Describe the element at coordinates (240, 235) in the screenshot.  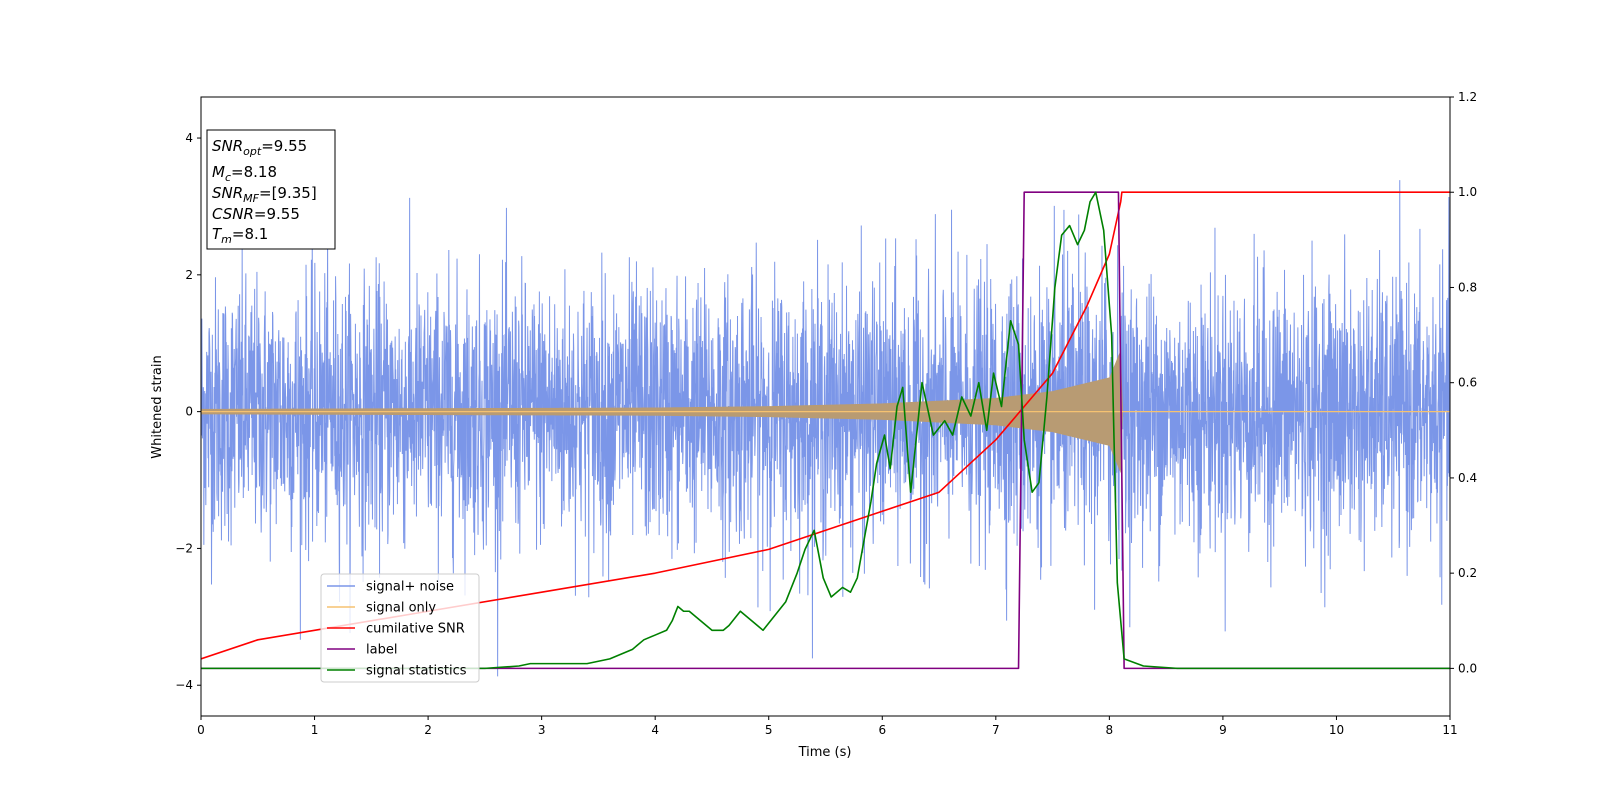
I see `annotation-line: Tm=8.1` at that location.